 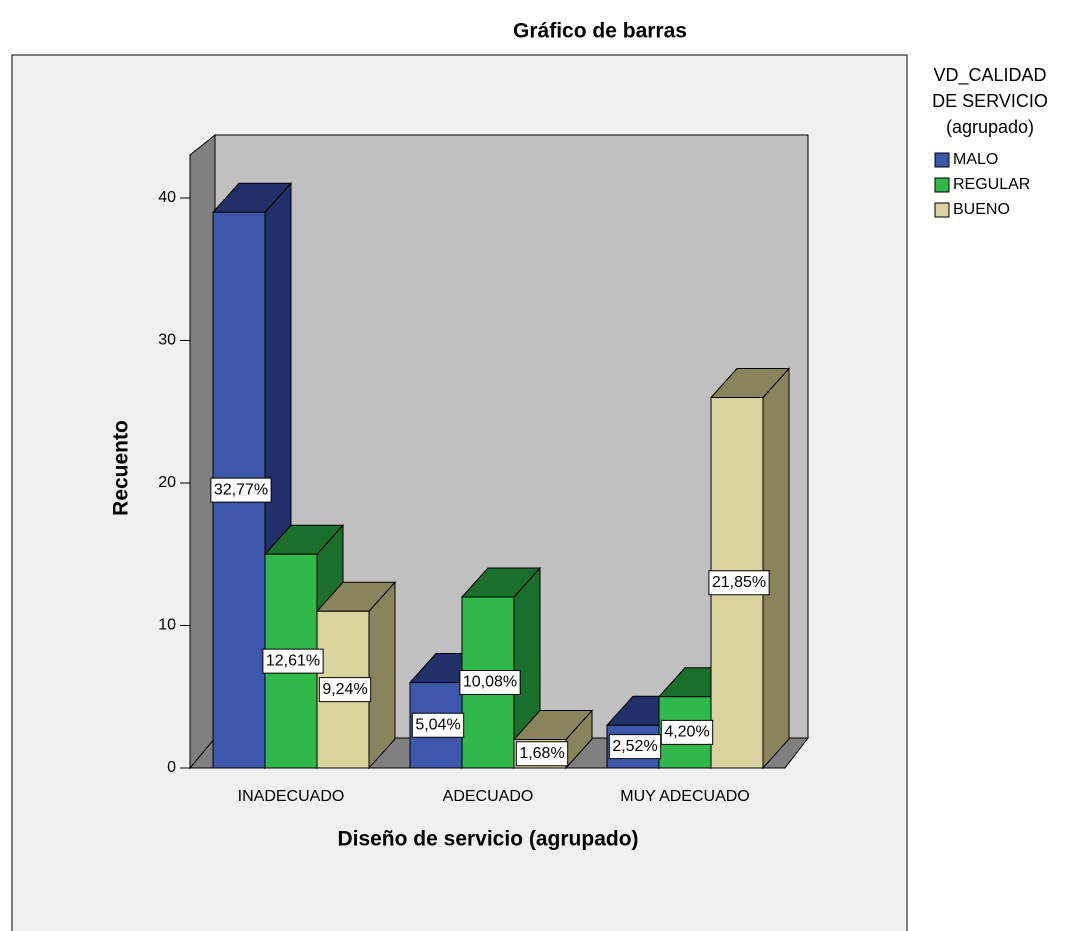 I want to click on x-tick-label: INADECUADO, so click(x=291, y=796).